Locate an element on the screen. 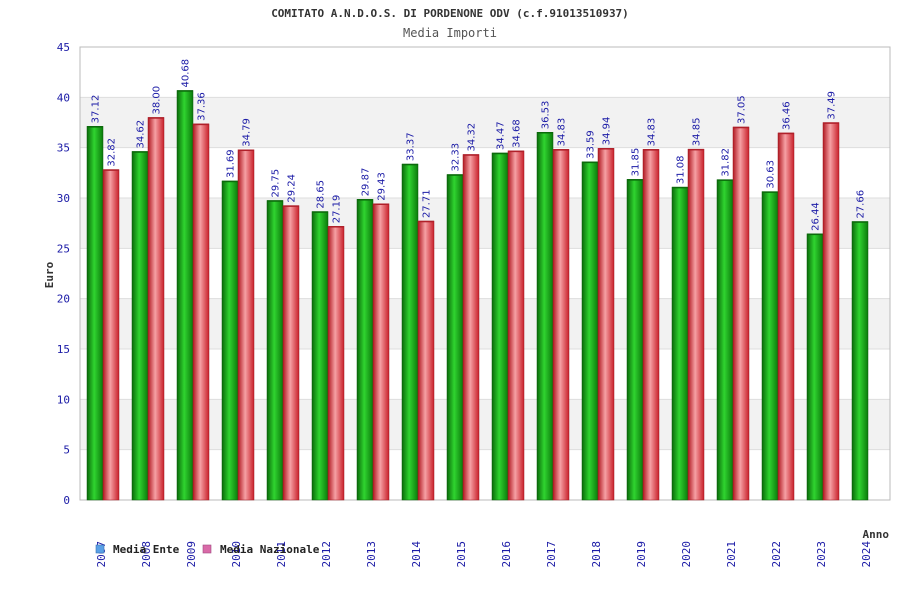 The image size is (900, 604). x-tick-label: 2022 is located at coordinates (776, 554).